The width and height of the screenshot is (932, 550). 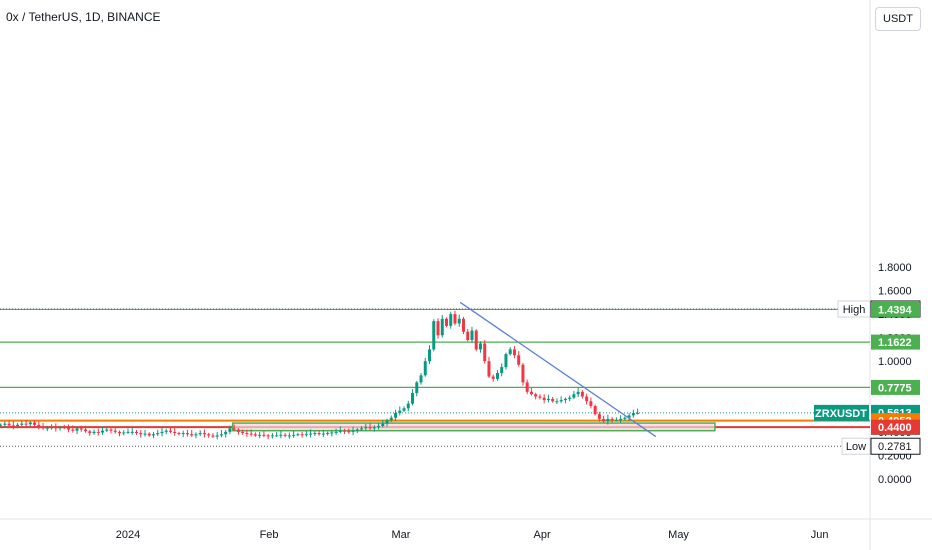 What do you see at coordinates (898, 19) in the screenshot?
I see `currency-button: USDT` at bounding box center [898, 19].